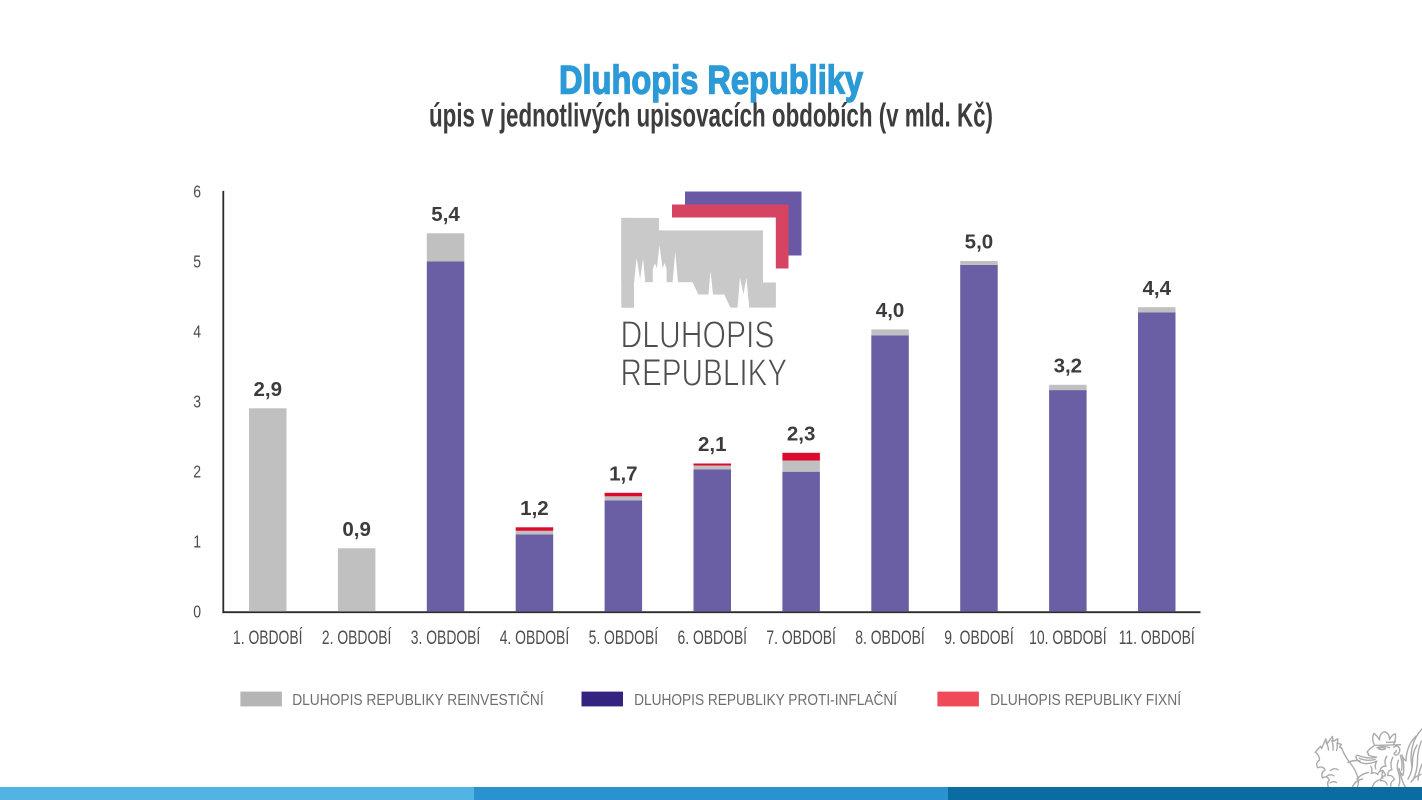  What do you see at coordinates (356, 530) in the screenshot?
I see `svg-text: 0,9` at bounding box center [356, 530].